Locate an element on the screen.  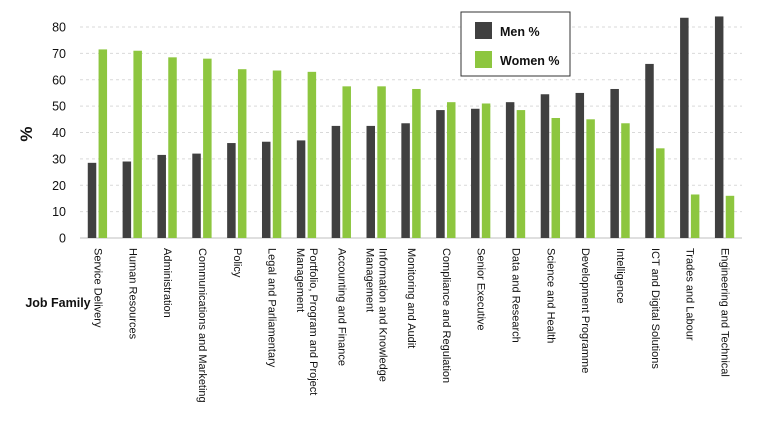
y-tick-label: 30 is located at coordinates (59, 159).